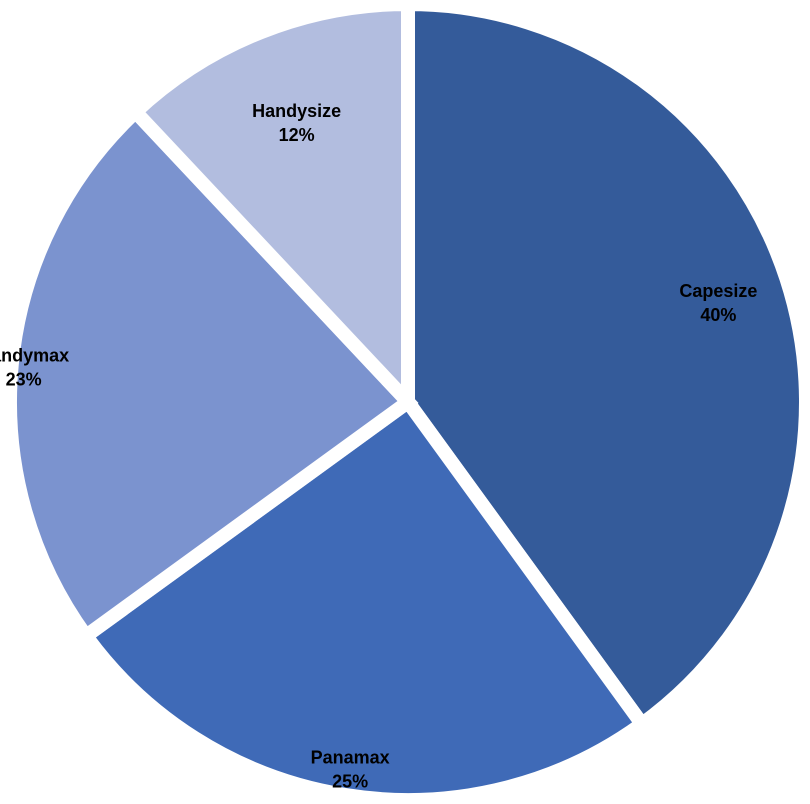 The image size is (810, 804). What do you see at coordinates (297, 135) in the screenshot?
I see `slice-value-handysize: 12%` at bounding box center [297, 135].